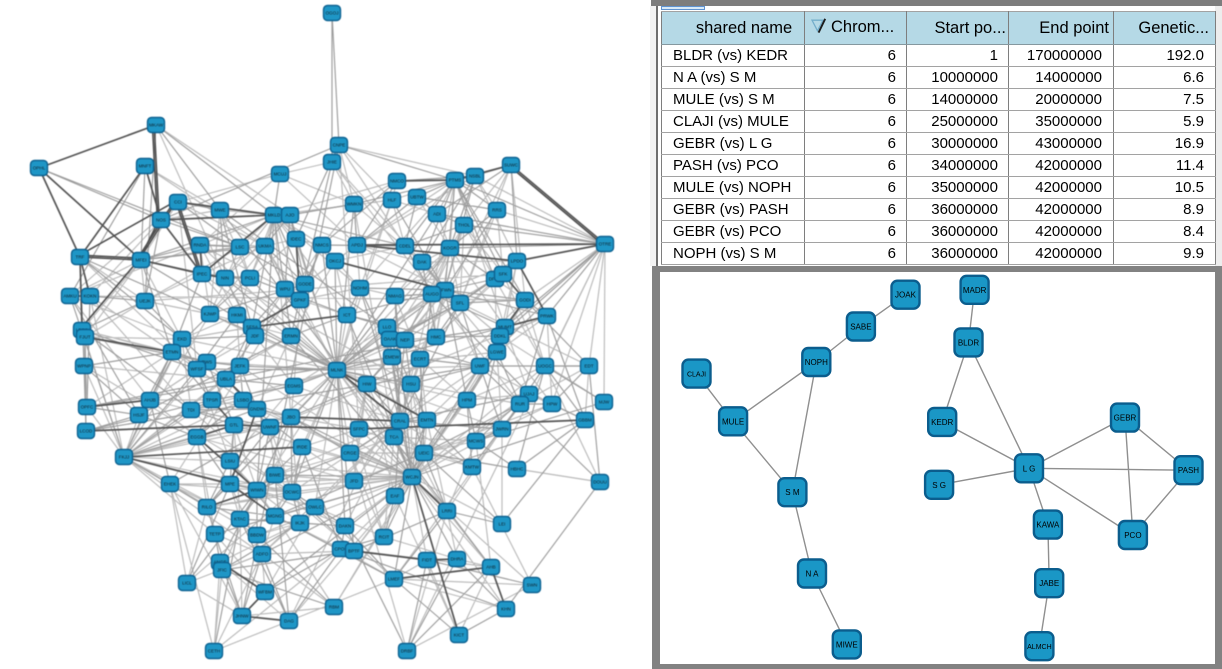  Describe the element at coordinates (517, 261) in the screenshot. I see `svg-text: LPDO` at that location.